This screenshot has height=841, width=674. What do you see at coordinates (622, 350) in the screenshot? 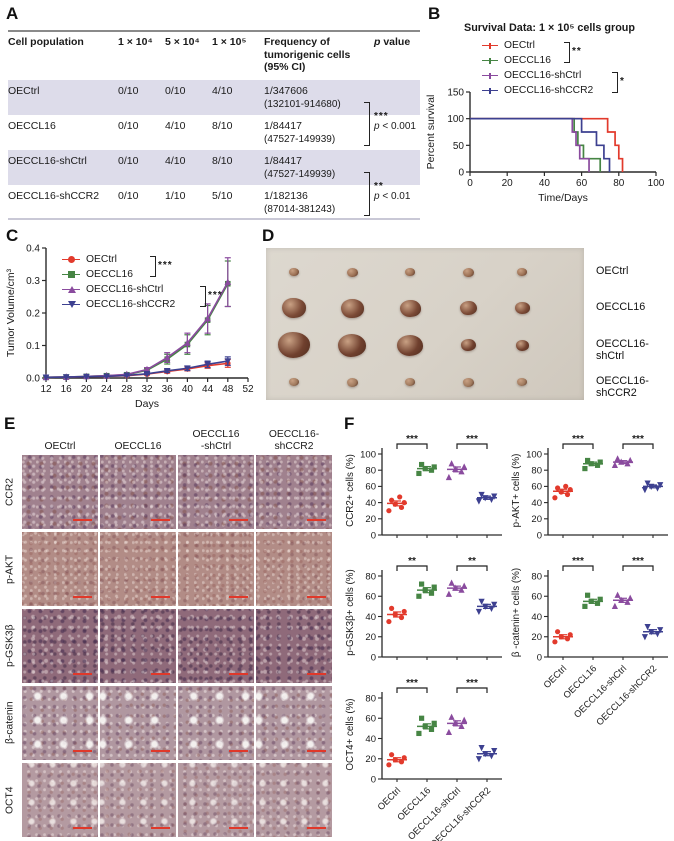
I see `photo-row-label: OECCL16-shCtrl` at bounding box center [622, 350].